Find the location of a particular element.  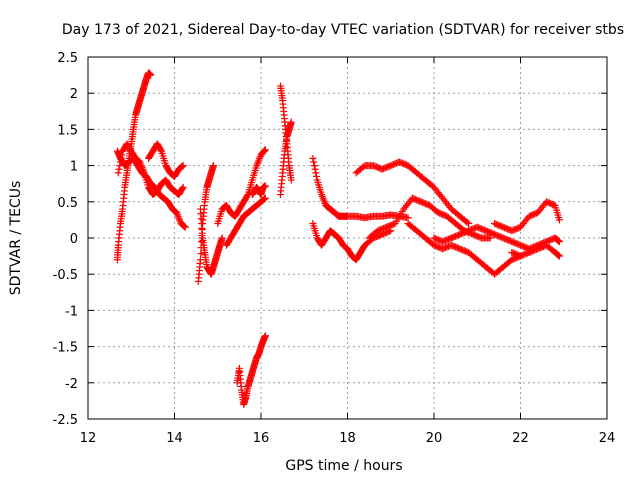

y-tick-label: -1.5 is located at coordinates (65, 348).